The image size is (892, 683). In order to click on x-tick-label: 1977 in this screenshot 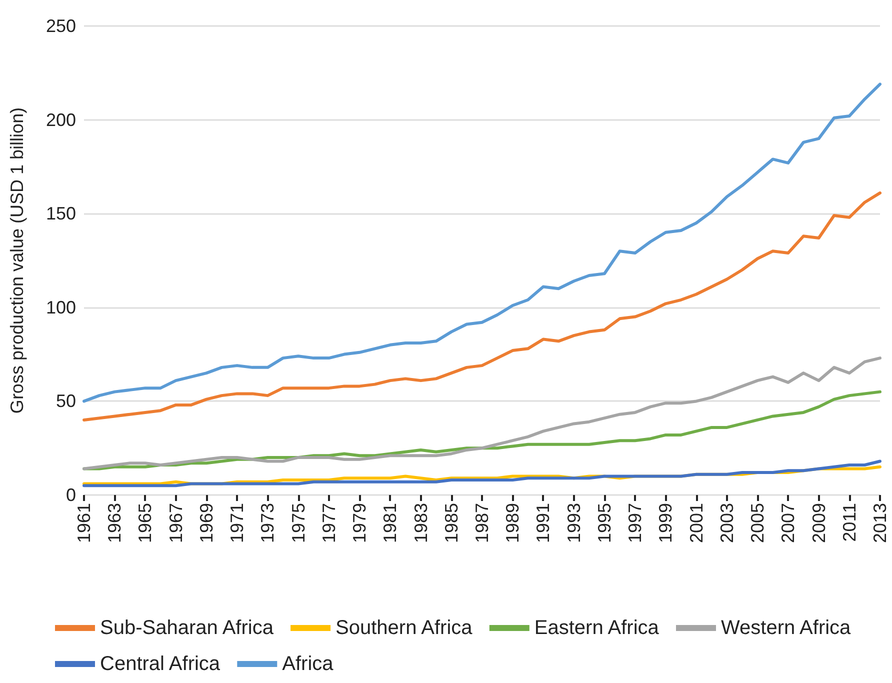, I will do `click(328, 523)`.